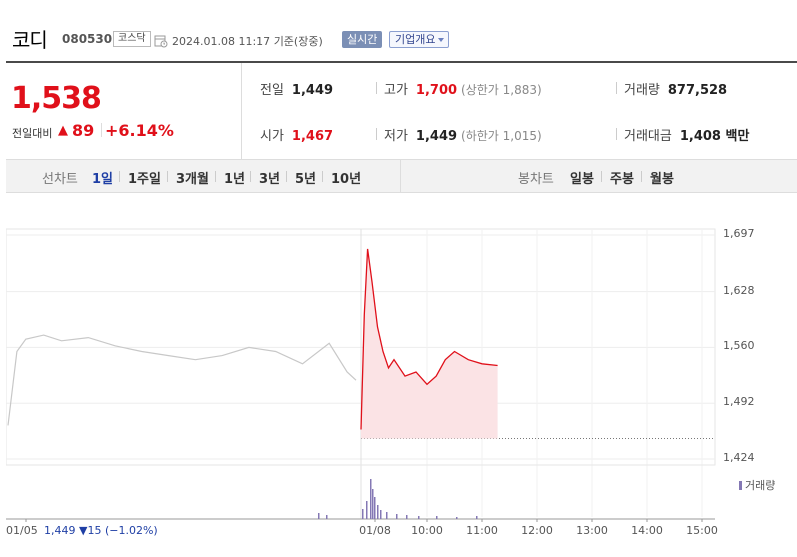  What do you see at coordinates (87, 39) in the screenshot?
I see `stock-code: 080530` at bounding box center [87, 39].